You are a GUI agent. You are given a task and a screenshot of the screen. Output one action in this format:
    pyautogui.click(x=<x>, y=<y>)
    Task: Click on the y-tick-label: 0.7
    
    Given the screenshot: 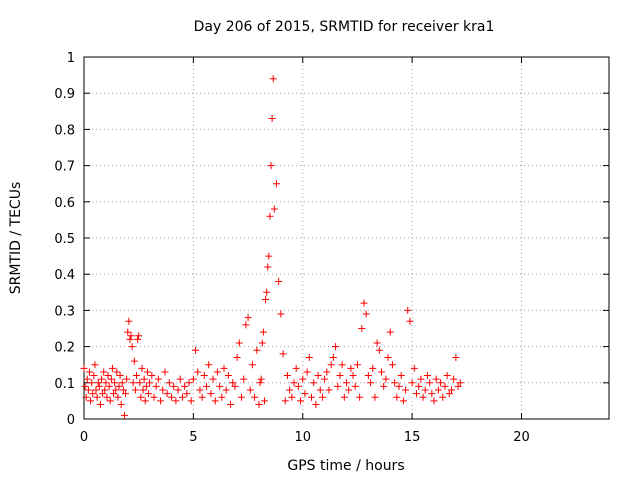 What is the action you would take?
    pyautogui.click(x=64, y=167)
    